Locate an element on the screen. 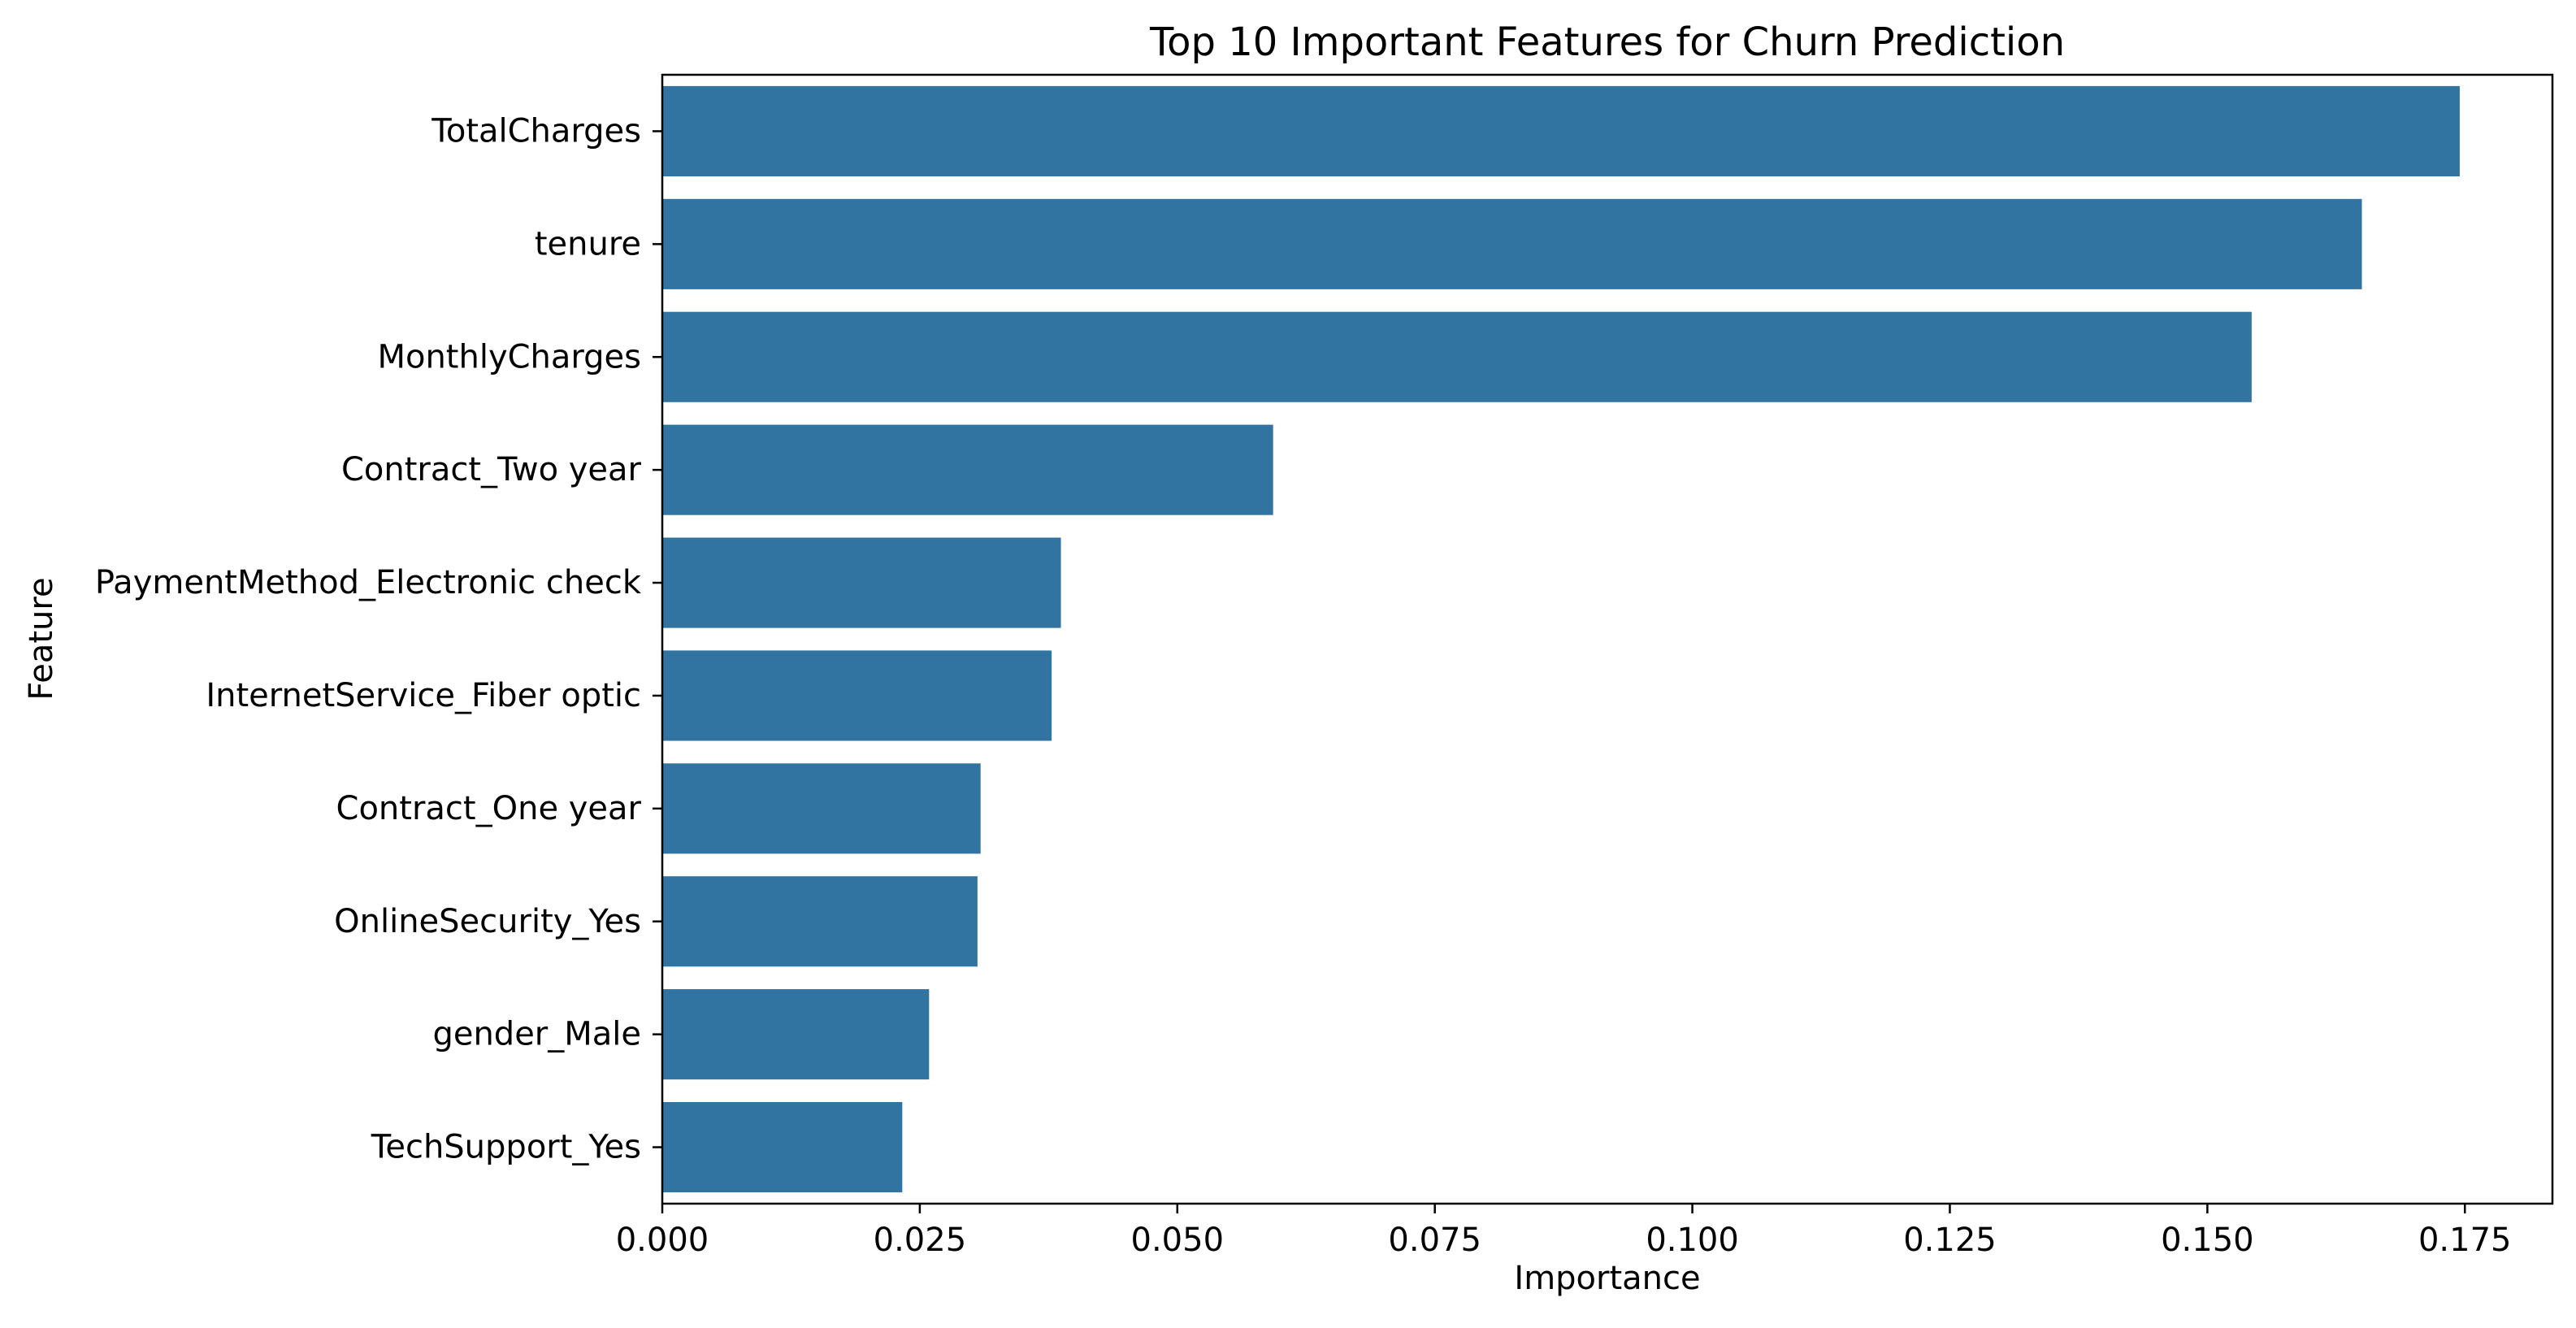 The image size is (2576, 1328). x-tick-label: 0.175 is located at coordinates (2465, 1241).